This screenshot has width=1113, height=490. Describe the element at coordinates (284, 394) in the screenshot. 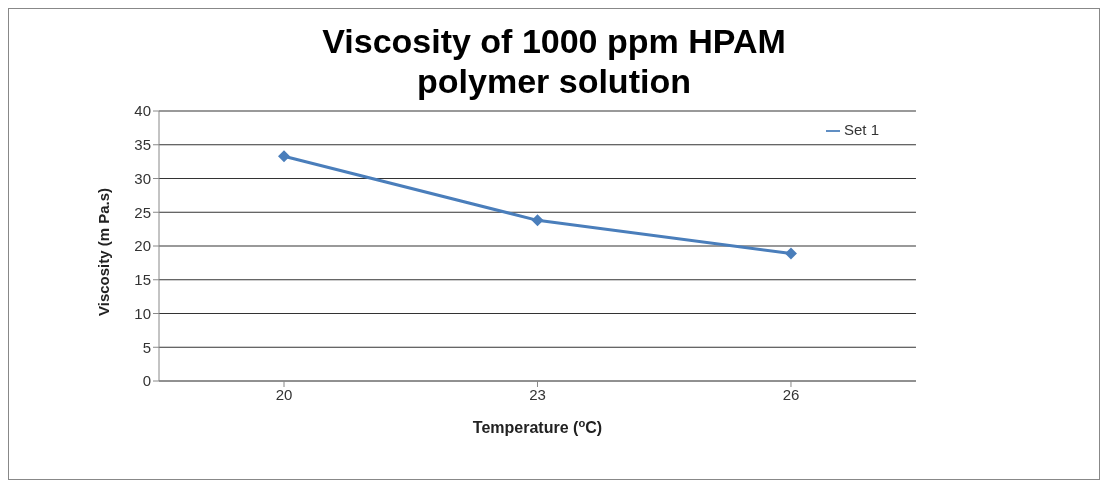

I see `x-tick-label: 20` at that location.